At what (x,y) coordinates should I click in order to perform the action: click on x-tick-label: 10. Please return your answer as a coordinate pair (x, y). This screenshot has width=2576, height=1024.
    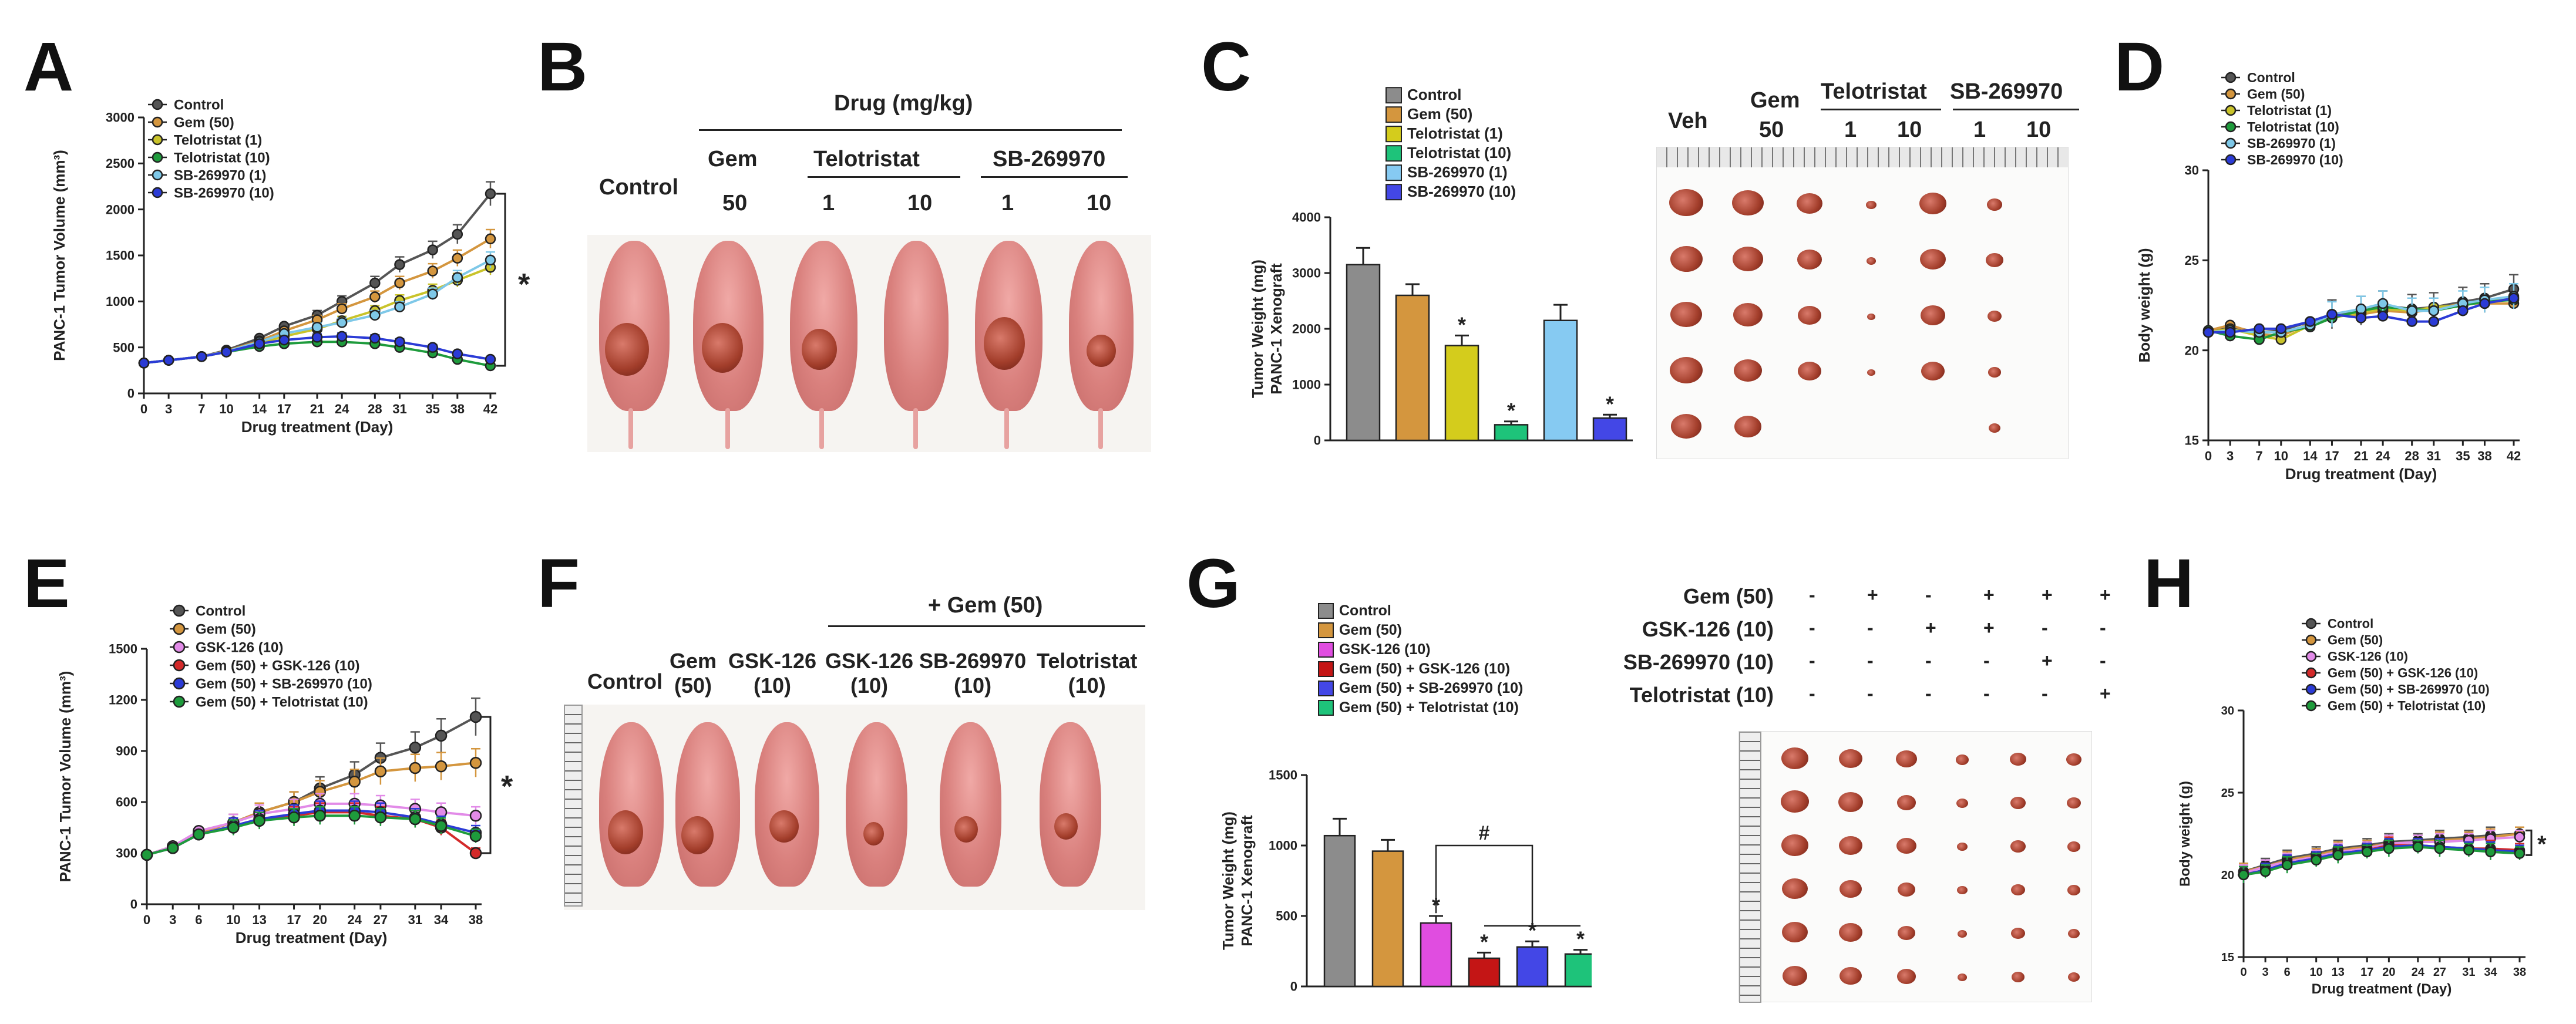
    Looking at the image, I should click on (2281, 456).